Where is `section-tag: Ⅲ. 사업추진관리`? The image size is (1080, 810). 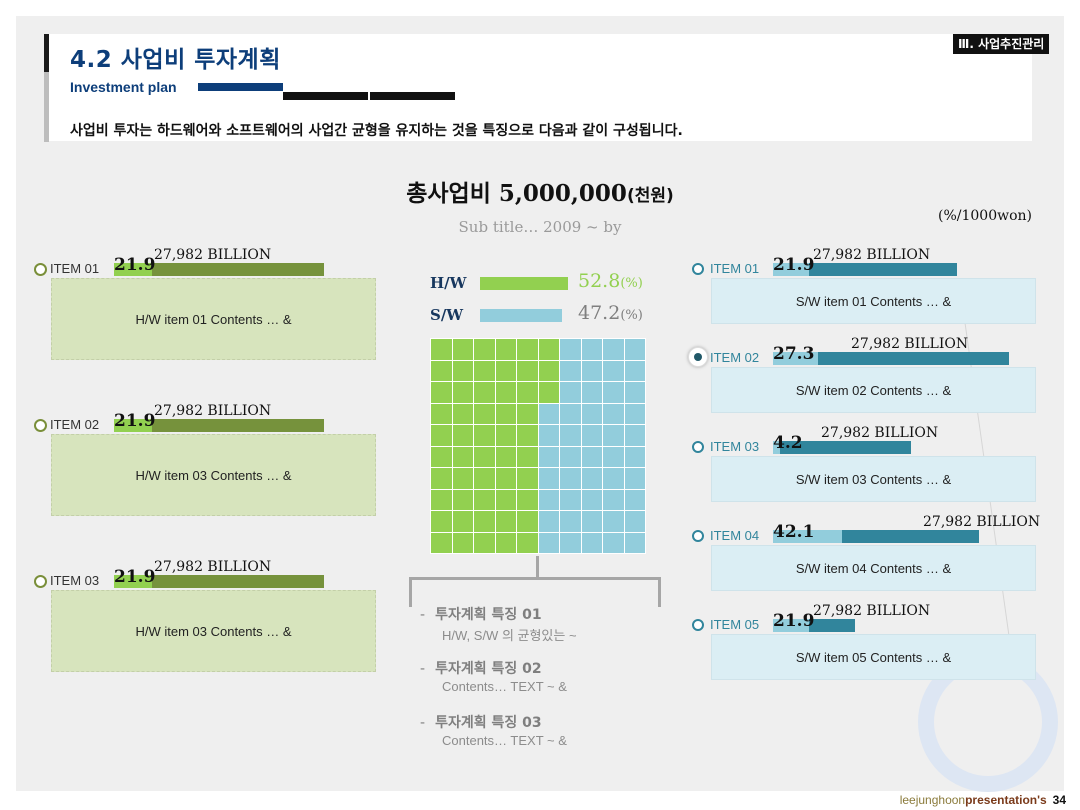 section-tag: Ⅲ. 사업추진관리 is located at coordinates (1001, 44).